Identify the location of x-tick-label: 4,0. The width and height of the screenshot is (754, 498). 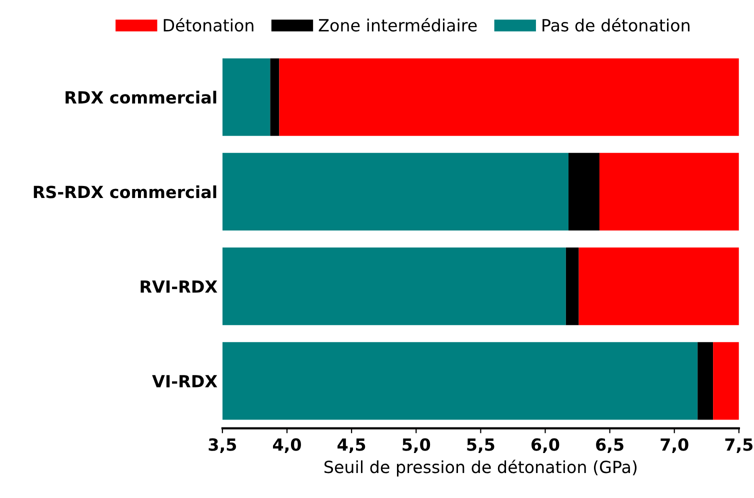
(286, 446).